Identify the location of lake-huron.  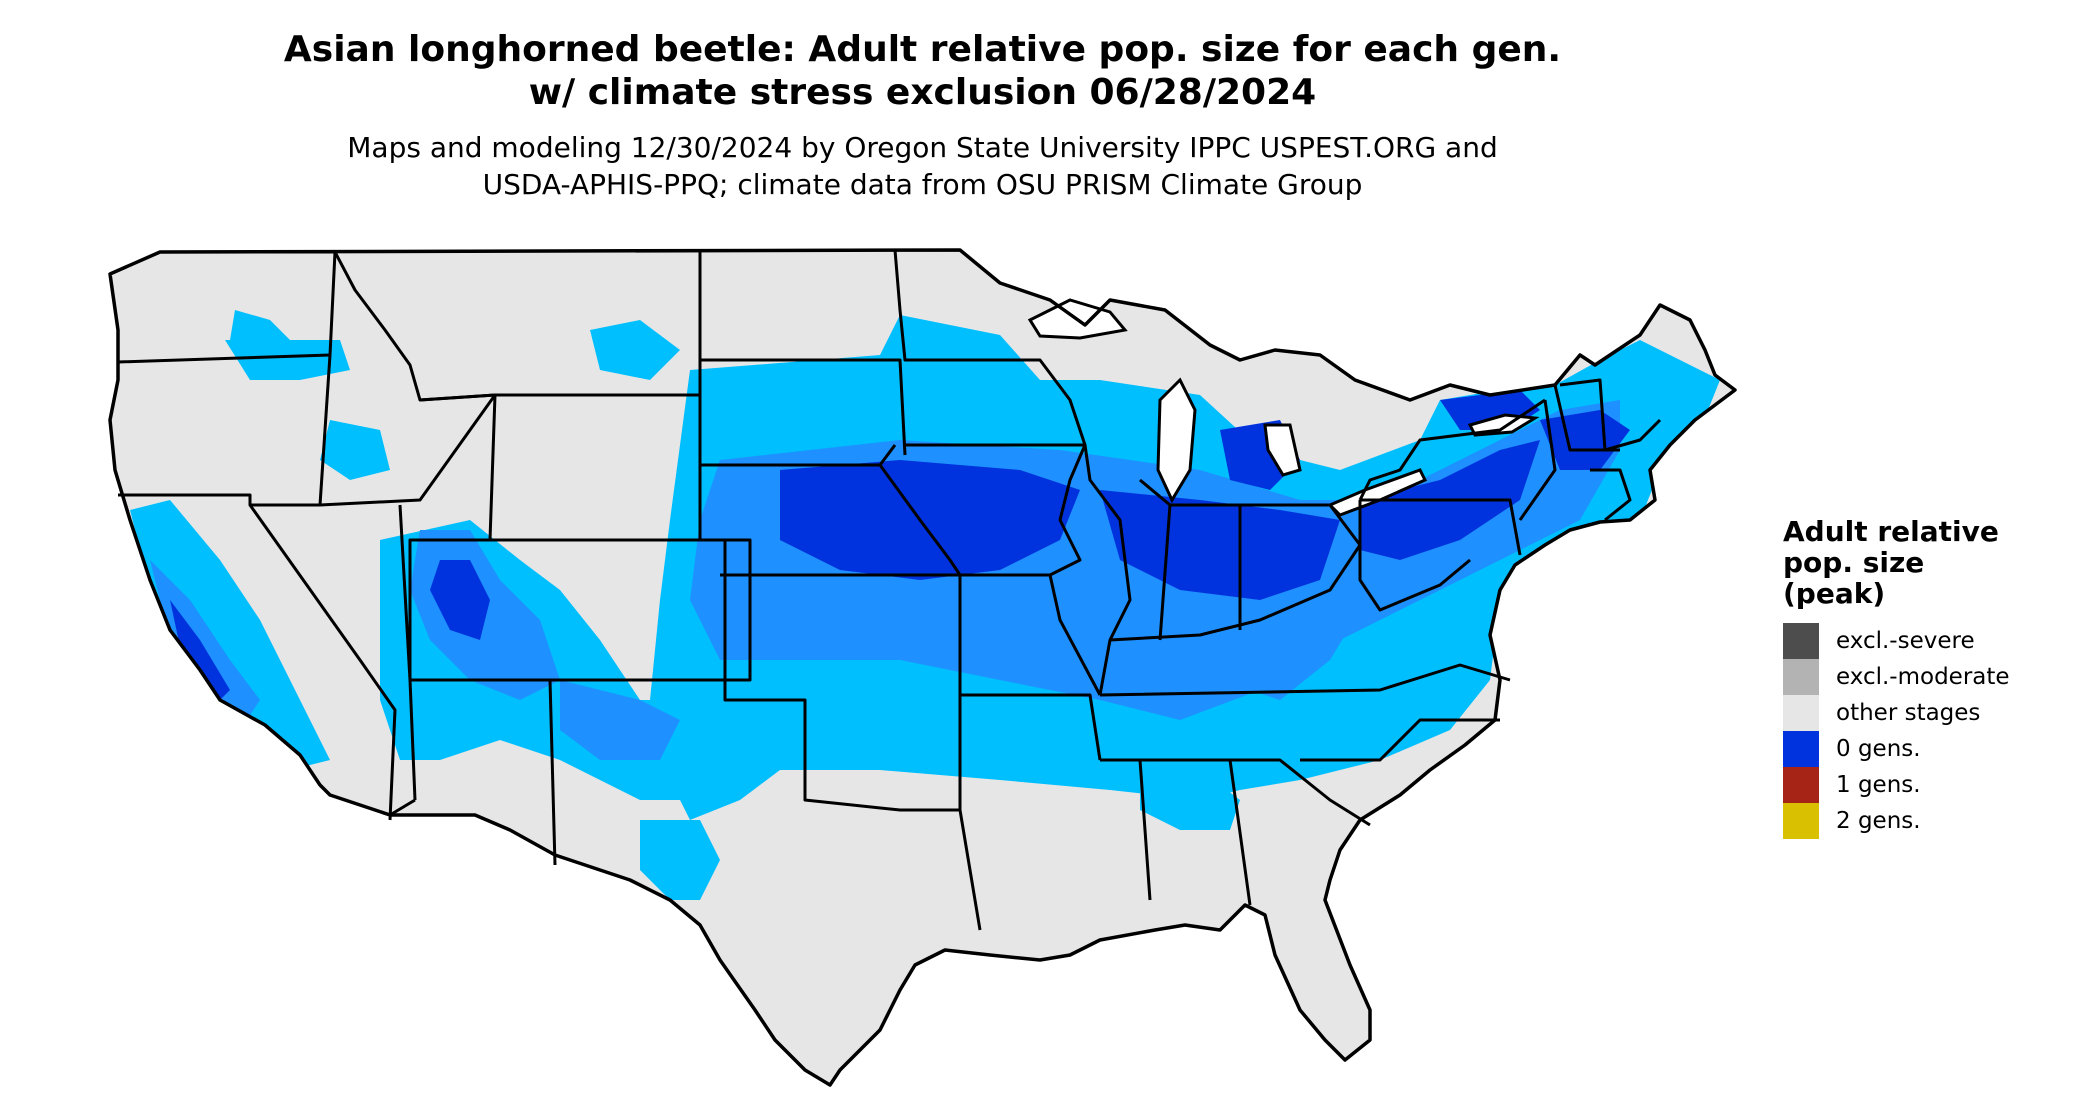
(1282, 450).